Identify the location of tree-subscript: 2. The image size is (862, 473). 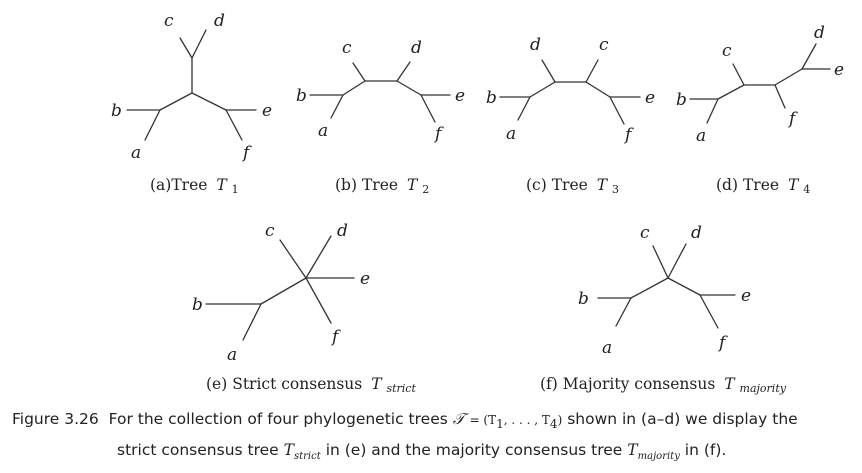
(425, 189).